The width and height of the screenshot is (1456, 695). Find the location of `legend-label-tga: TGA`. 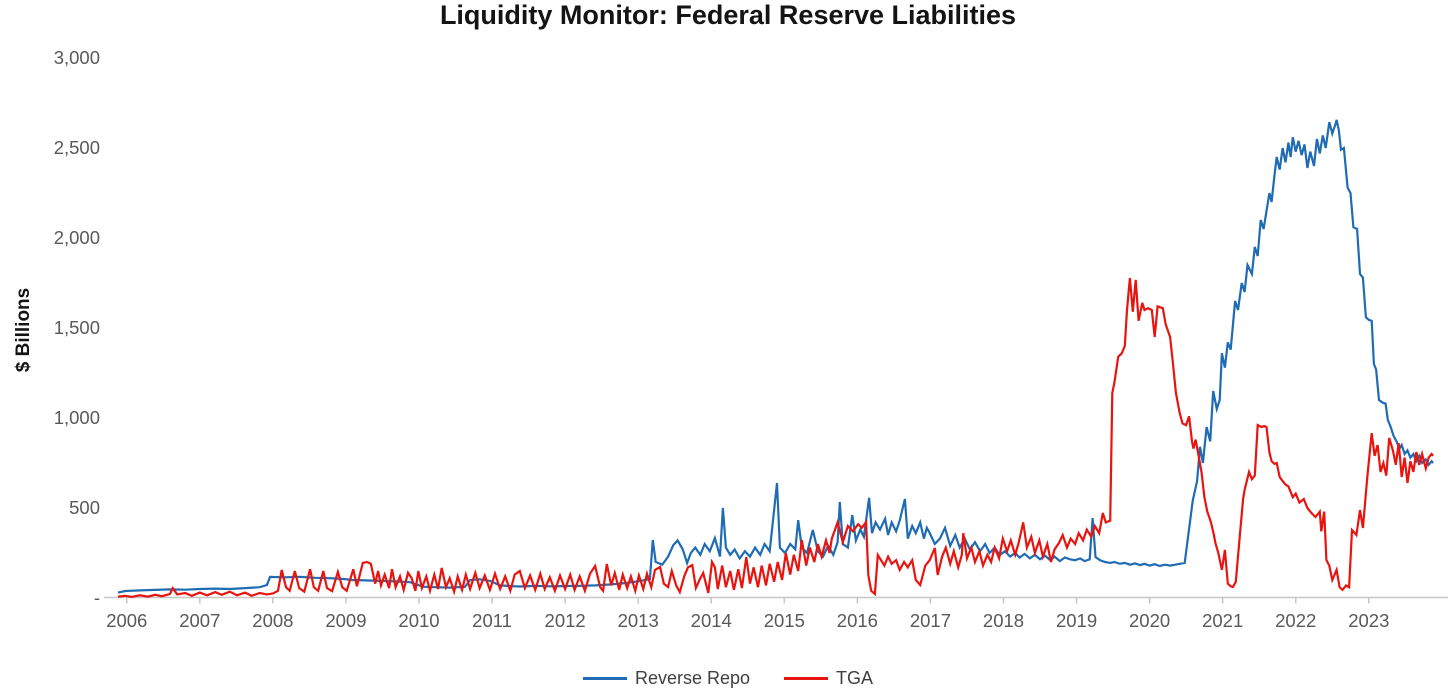

legend-label-tga: TGA is located at coordinates (855, 678).